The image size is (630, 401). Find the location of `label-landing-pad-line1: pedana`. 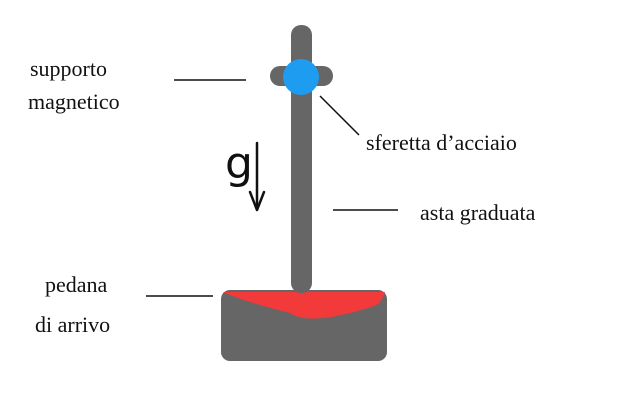

label-landing-pad-line1: pedana is located at coordinates (76, 284).